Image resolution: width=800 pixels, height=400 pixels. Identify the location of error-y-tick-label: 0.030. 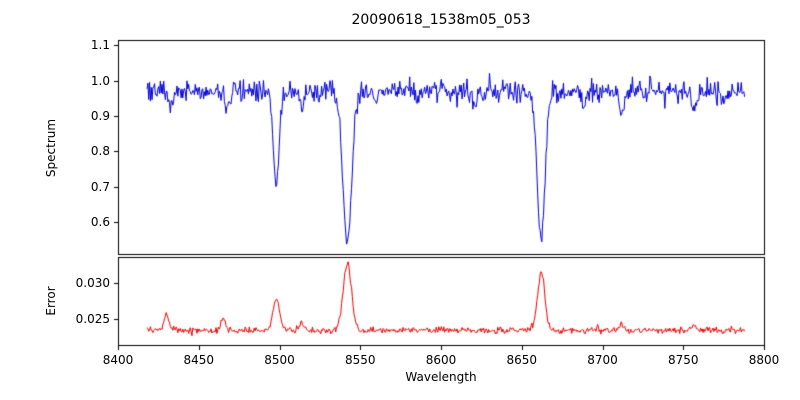
(92, 282).